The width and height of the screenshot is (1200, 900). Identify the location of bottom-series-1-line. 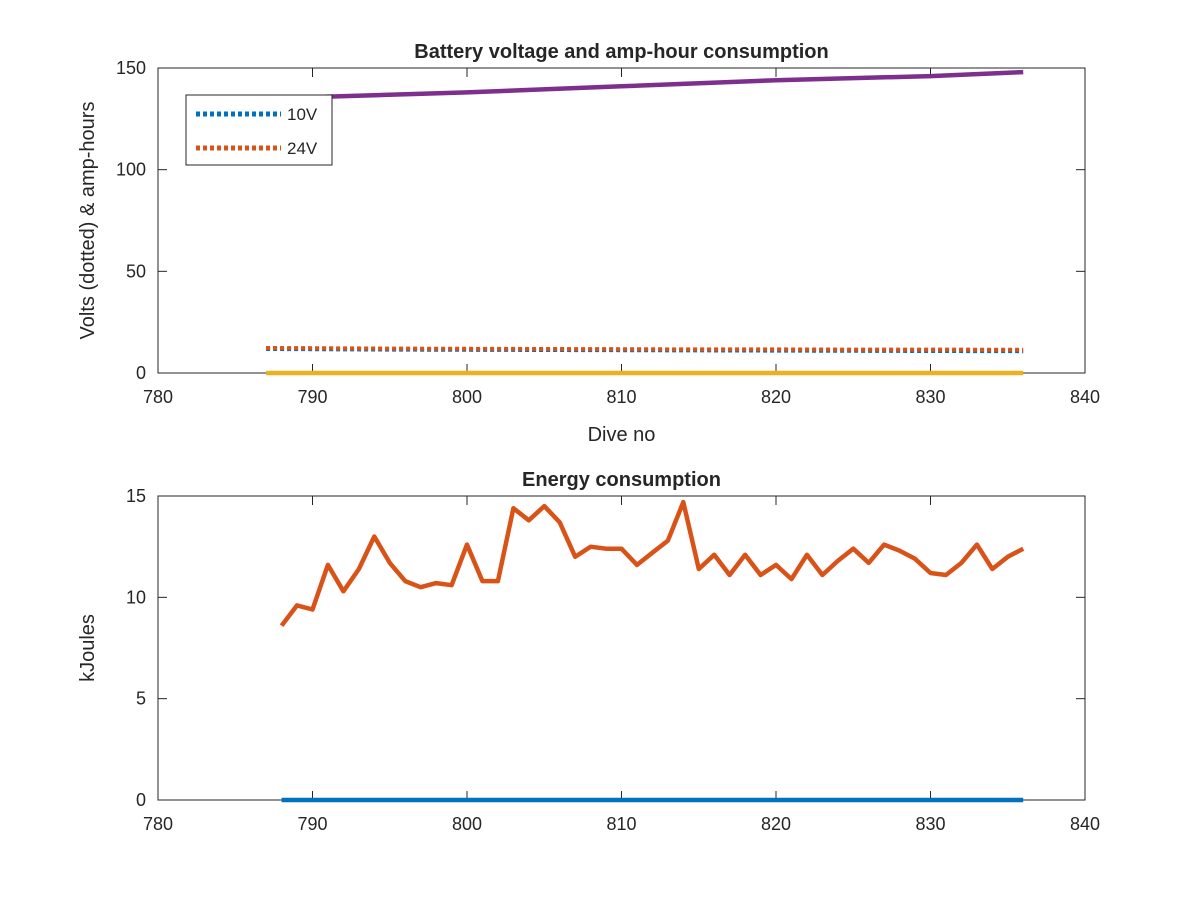
(652, 563).